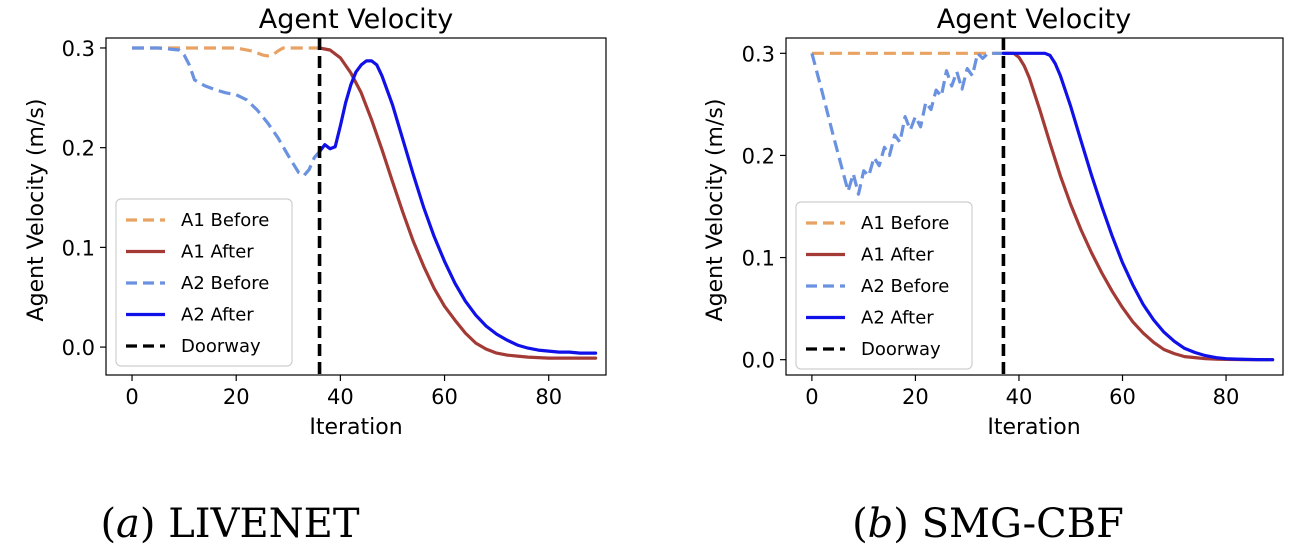 The width and height of the screenshot is (1294, 557). Describe the element at coordinates (881, 524) in the screenshot. I see `chart-b-caption-letter: b` at that location.